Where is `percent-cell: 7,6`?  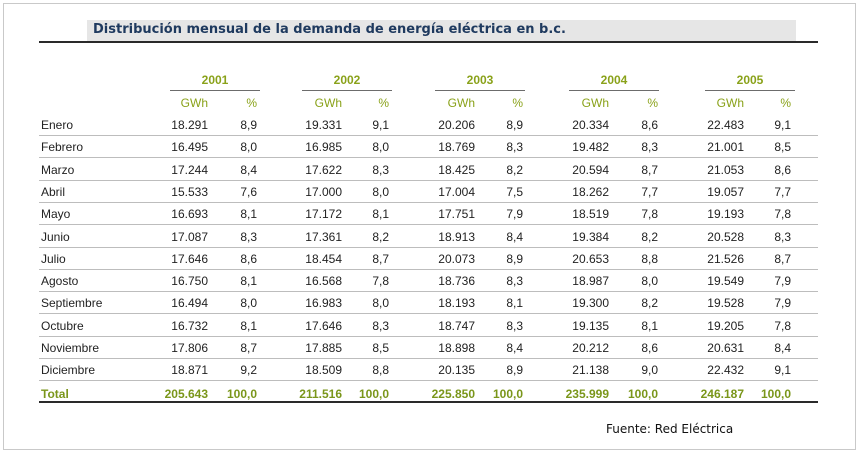
percent-cell: 7,6 is located at coordinates (248, 191).